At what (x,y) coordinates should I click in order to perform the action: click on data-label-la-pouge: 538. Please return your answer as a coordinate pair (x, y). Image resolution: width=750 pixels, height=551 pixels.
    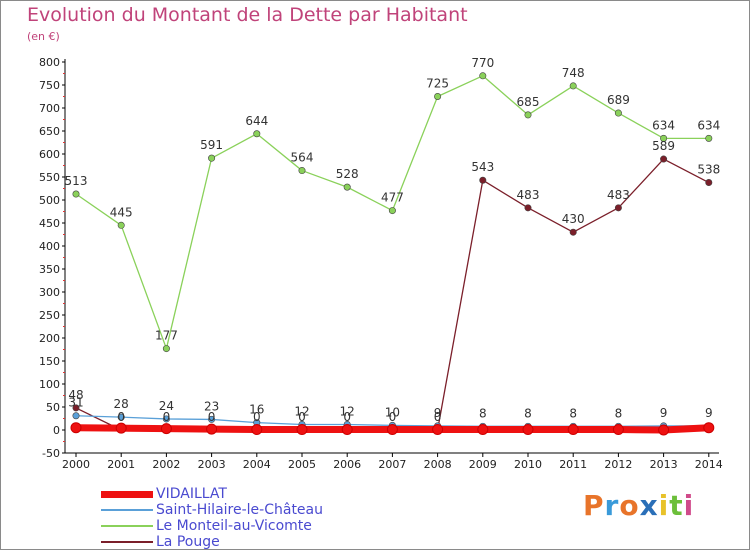
    Looking at the image, I should click on (708, 170).